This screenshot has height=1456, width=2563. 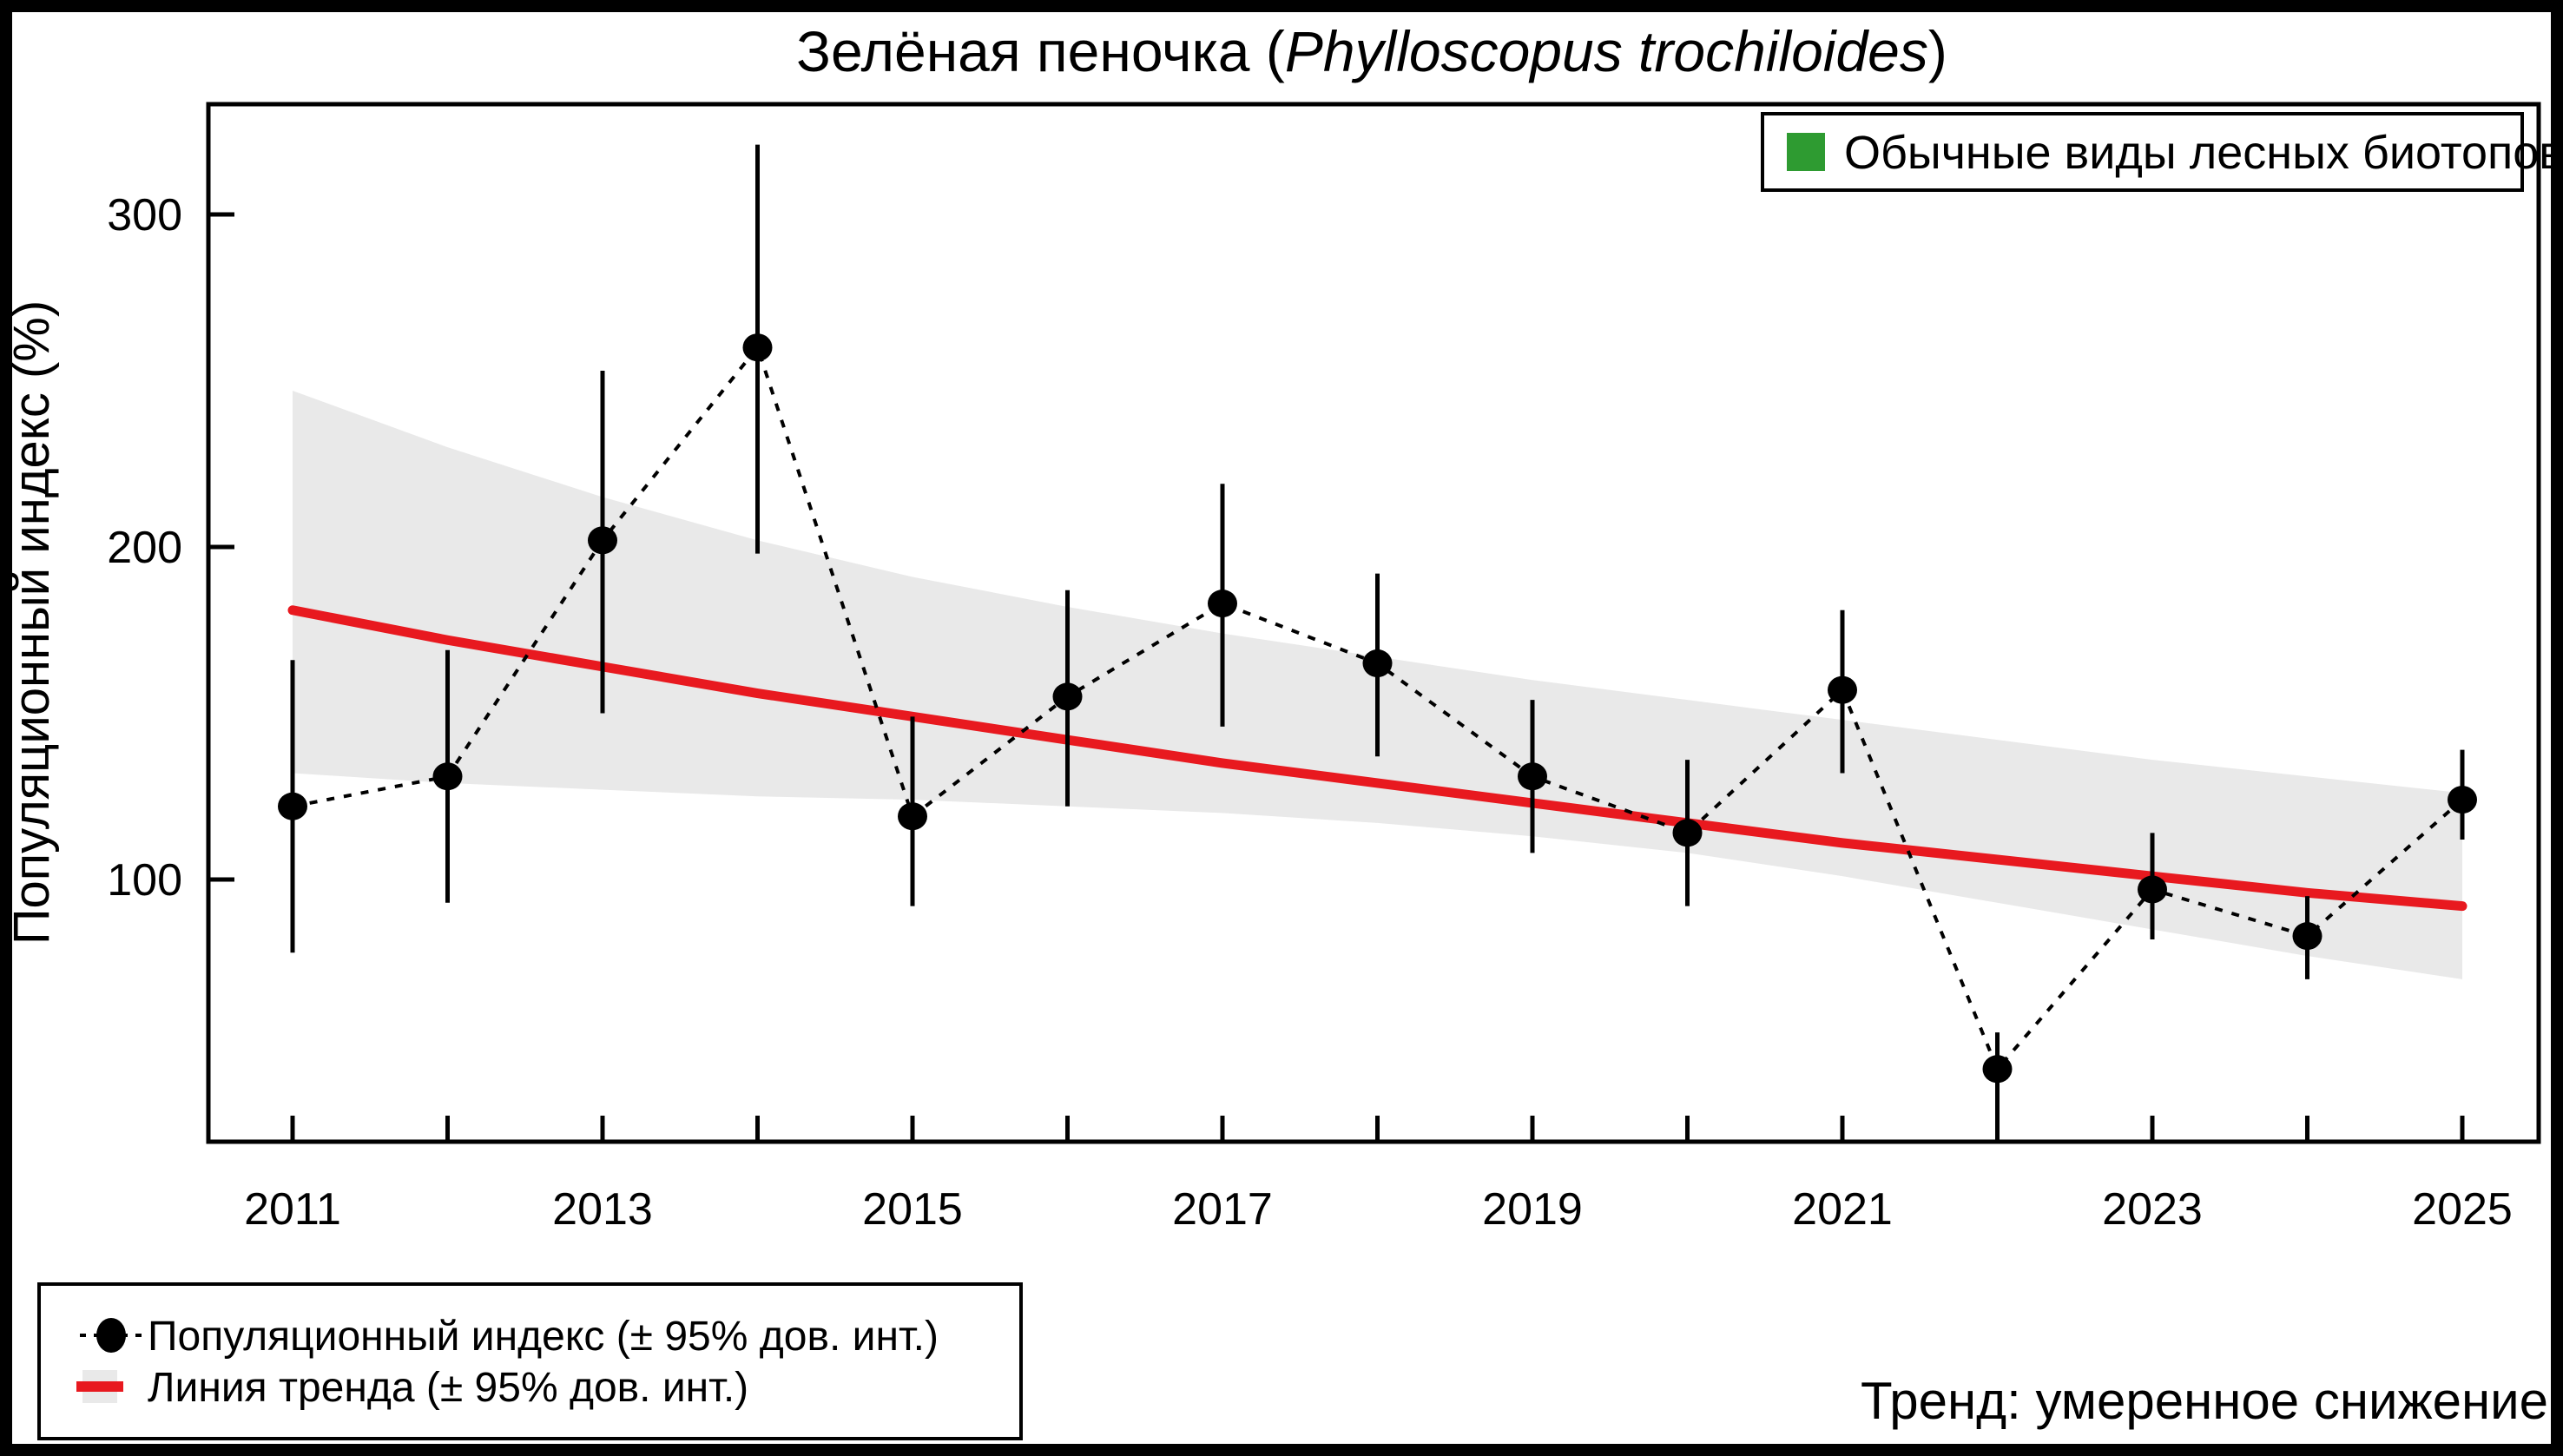 I want to click on legend-point-icon, so click(x=111, y=1335).